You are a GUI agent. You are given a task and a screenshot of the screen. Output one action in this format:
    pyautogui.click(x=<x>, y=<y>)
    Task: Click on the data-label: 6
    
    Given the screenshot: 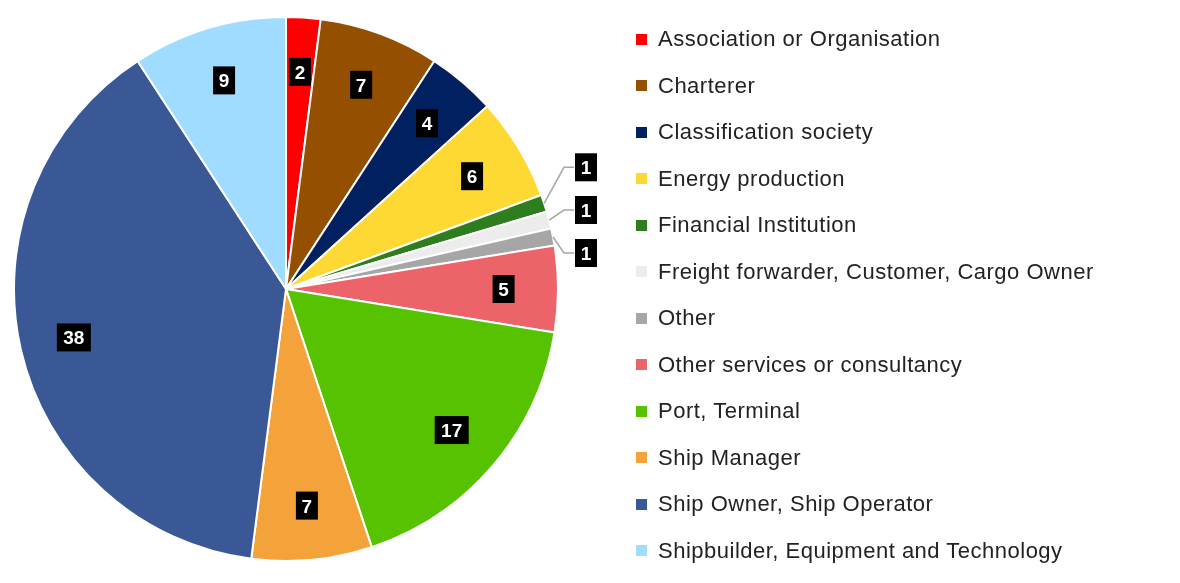 What is the action you would take?
    pyautogui.click(x=472, y=177)
    